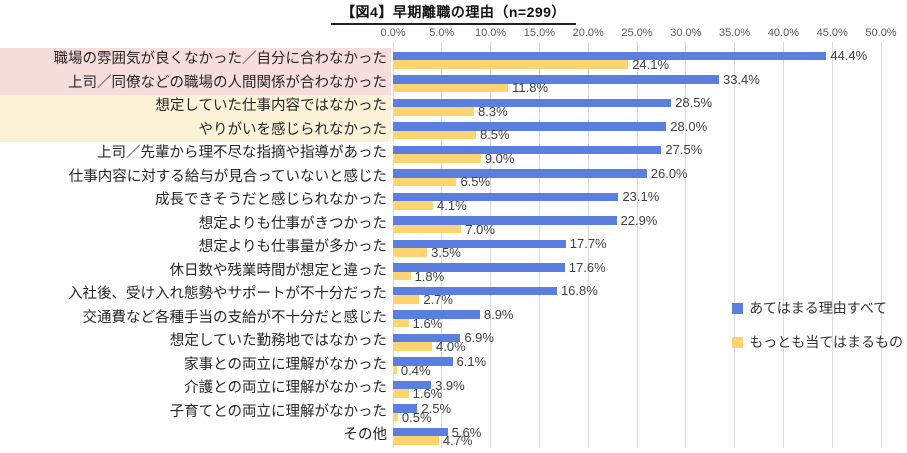 This screenshot has height=453, width=907. What do you see at coordinates (826, 342) in the screenshot?
I see `legend-label: もっとも当てはまるもの` at bounding box center [826, 342].